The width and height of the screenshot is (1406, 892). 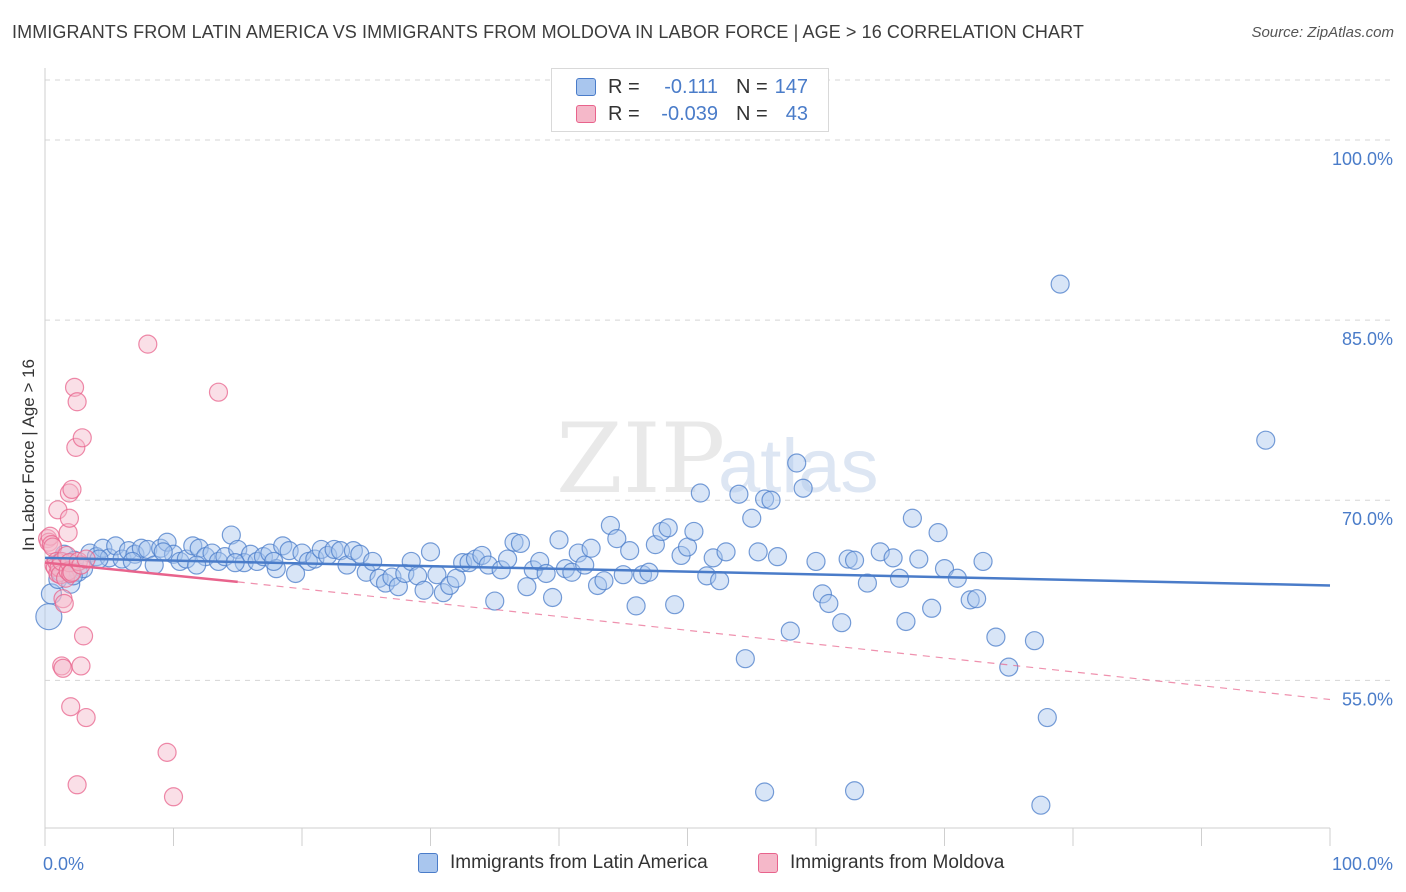 I want to click on source-label: Source: ZipAtlas.com, so click(x=1322, y=32).